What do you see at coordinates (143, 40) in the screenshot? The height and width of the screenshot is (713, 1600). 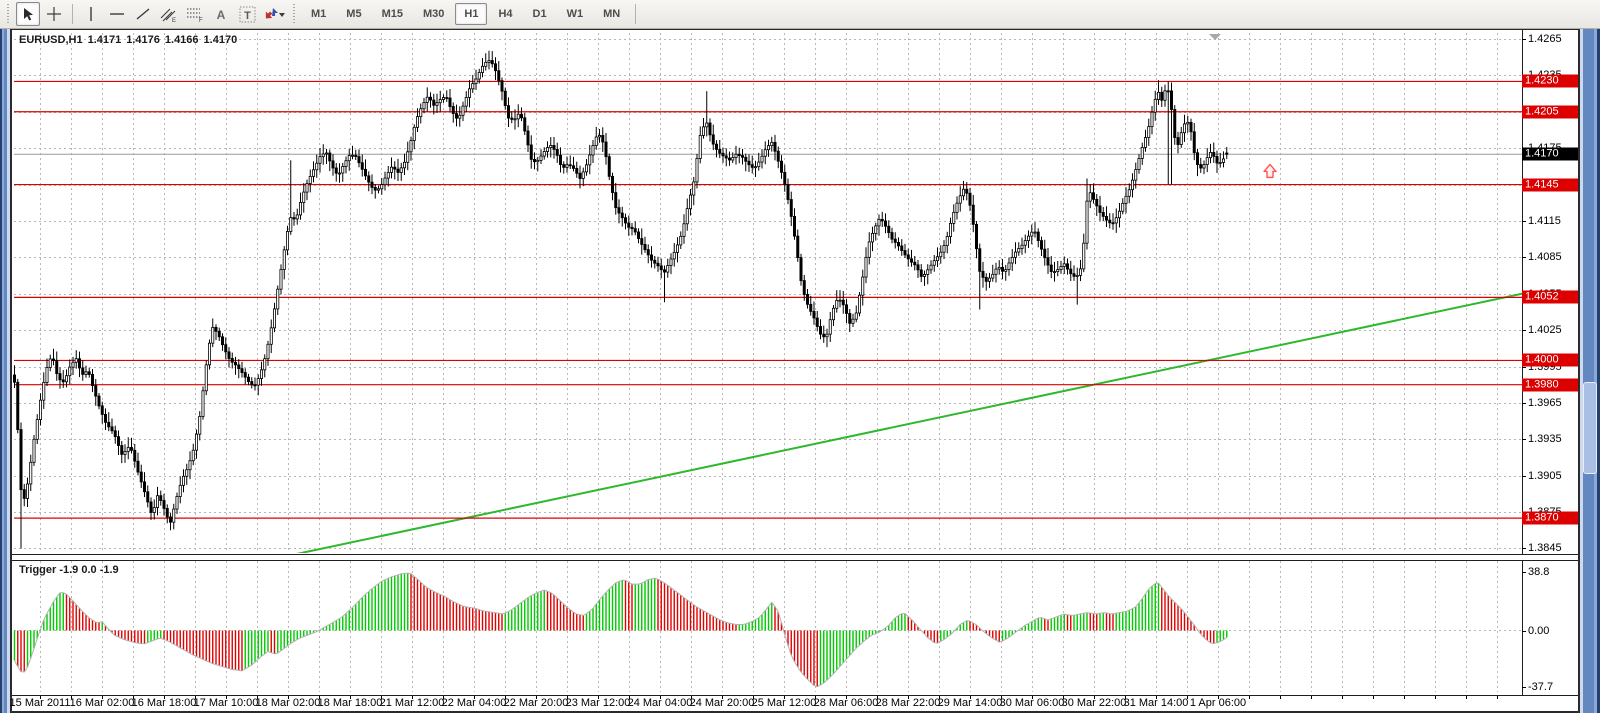 I see `quote-high: 1.4176` at bounding box center [143, 40].